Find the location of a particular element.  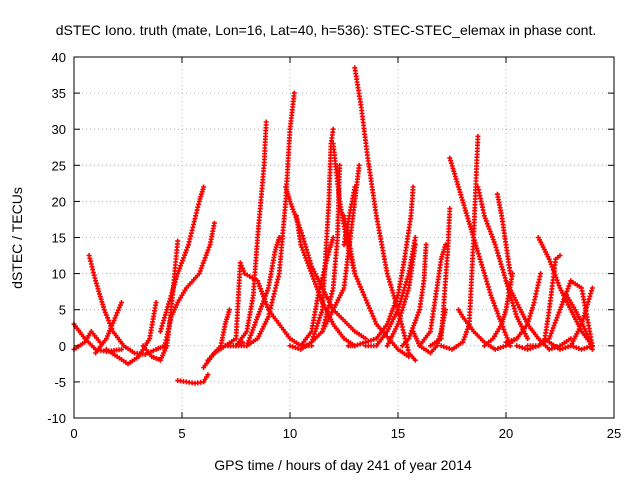

x-tick-label: 5 is located at coordinates (181, 433).